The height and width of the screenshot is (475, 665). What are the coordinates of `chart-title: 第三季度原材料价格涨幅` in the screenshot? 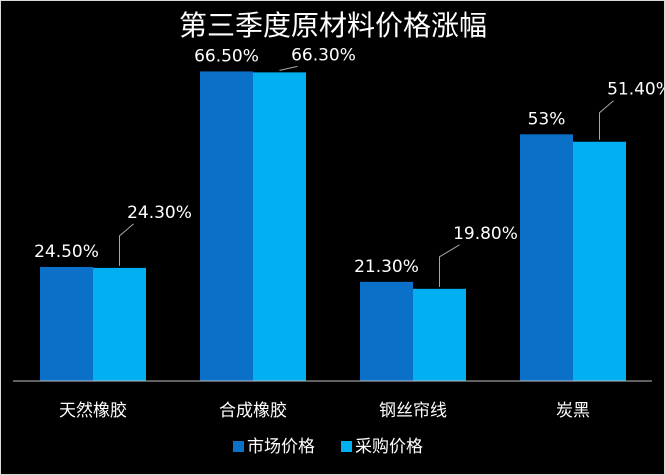 It's located at (333, 25).